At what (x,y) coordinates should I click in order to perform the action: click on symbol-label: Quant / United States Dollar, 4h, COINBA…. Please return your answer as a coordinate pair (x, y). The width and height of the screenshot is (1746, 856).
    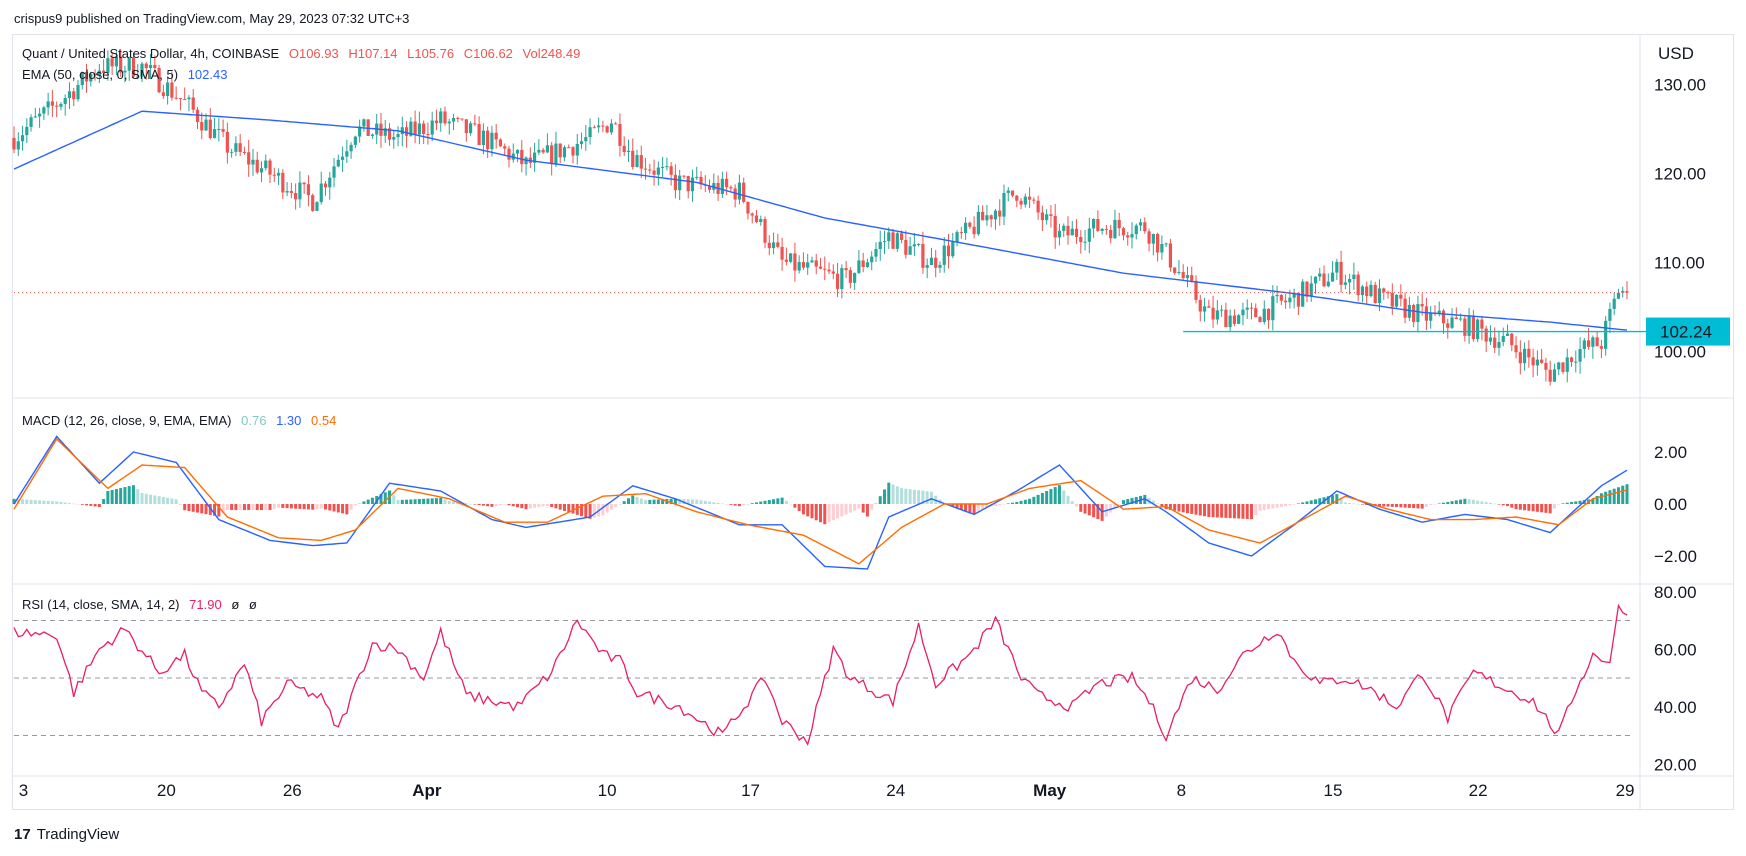
    Looking at the image, I should click on (151, 53).